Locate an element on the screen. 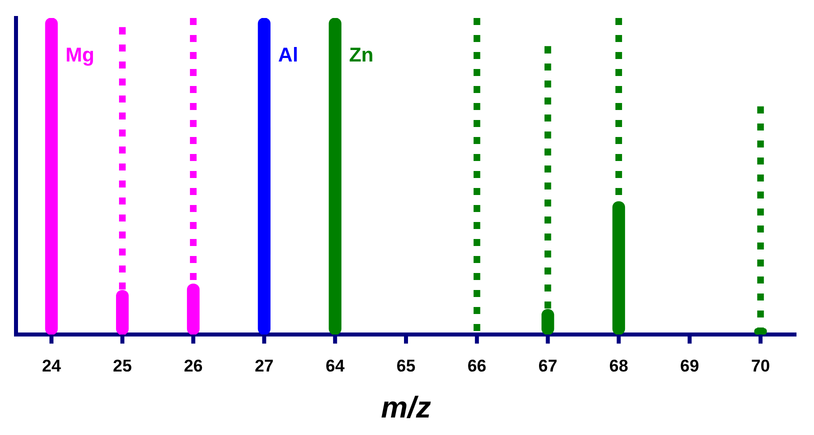 The width and height of the screenshot is (814, 435). x-tick-label: 65 is located at coordinates (406, 366).